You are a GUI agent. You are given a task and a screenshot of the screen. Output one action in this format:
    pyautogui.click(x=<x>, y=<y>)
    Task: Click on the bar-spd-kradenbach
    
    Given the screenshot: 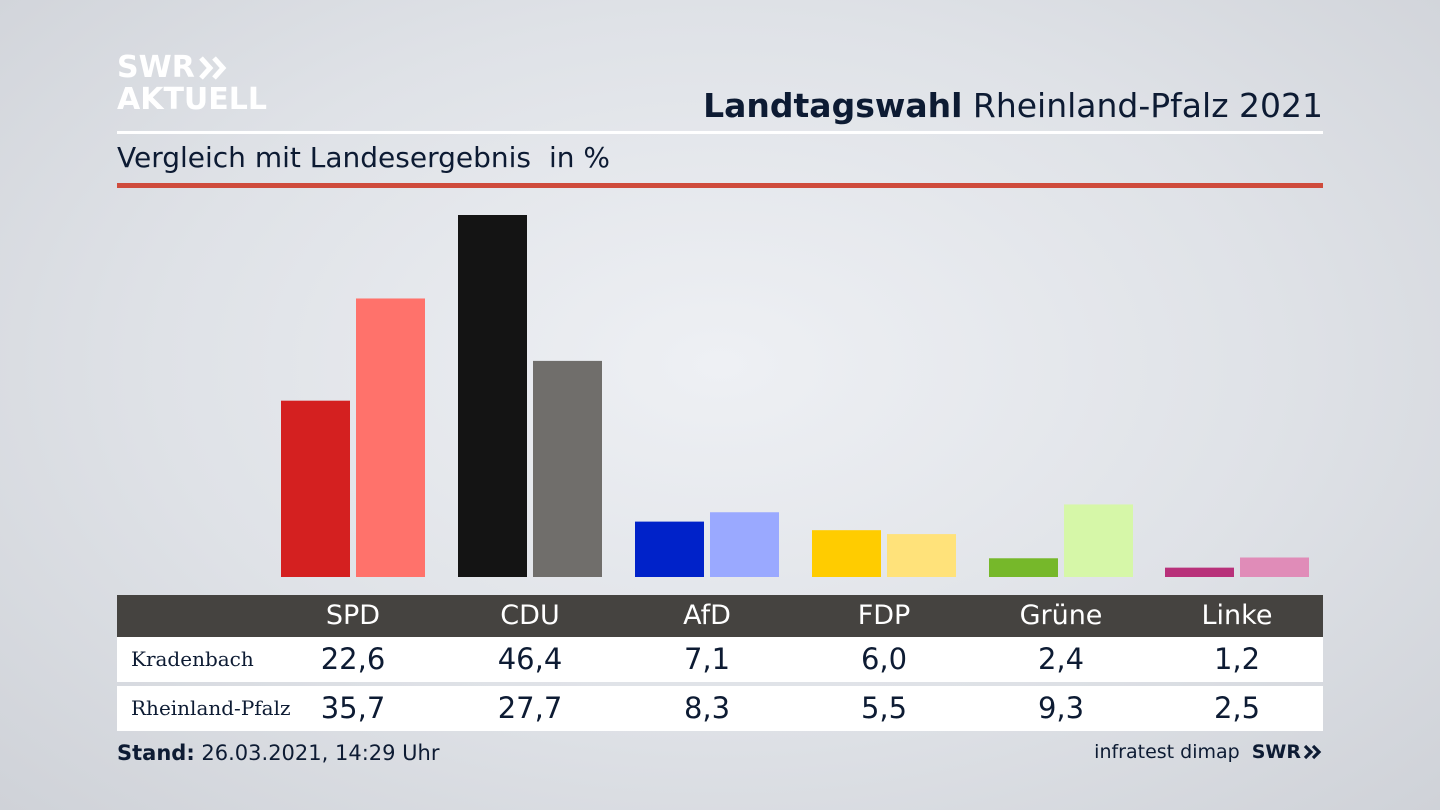 What is the action you would take?
    pyautogui.click(x=315, y=488)
    